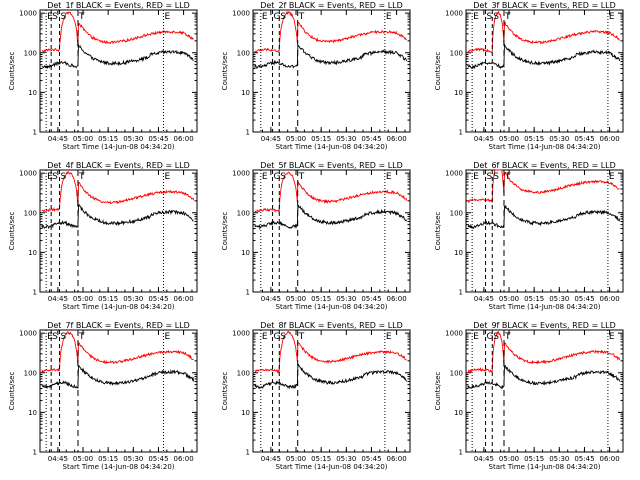 Image resolution: width=640 pixels, height=480 pixels. What do you see at coordinates (118, 165) in the screenshot?
I see `panel-title: Det_4f BLACK = Events, RED = LLD` at bounding box center [118, 165].